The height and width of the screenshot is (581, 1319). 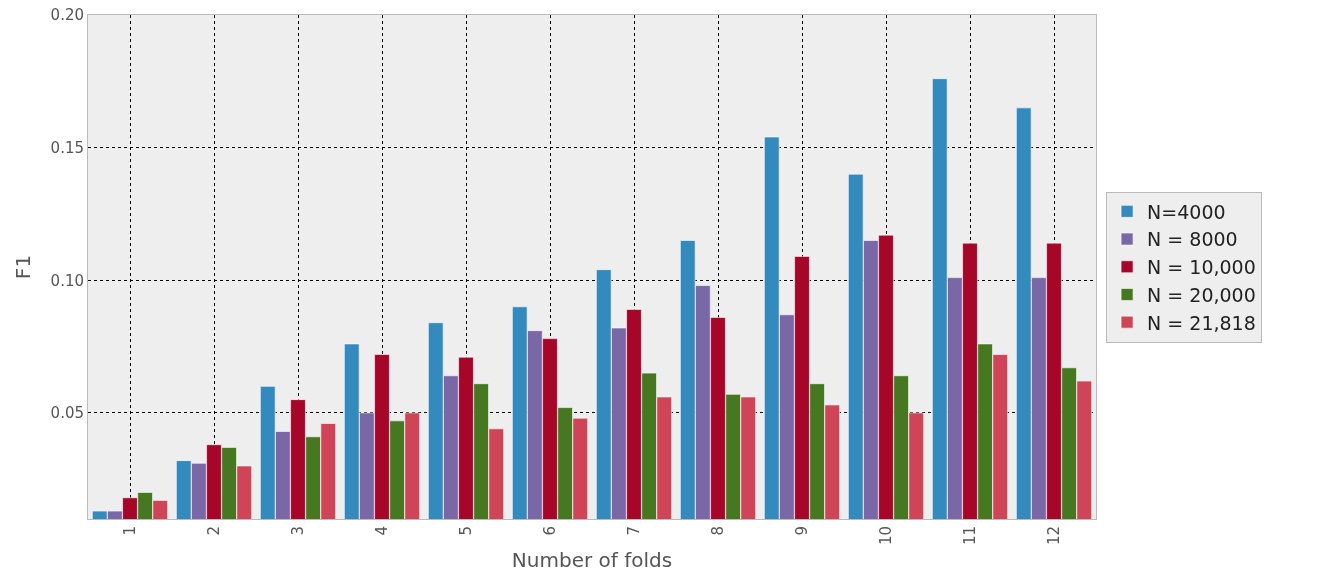 I want to click on x-tick-label: 4, so click(x=381, y=531).